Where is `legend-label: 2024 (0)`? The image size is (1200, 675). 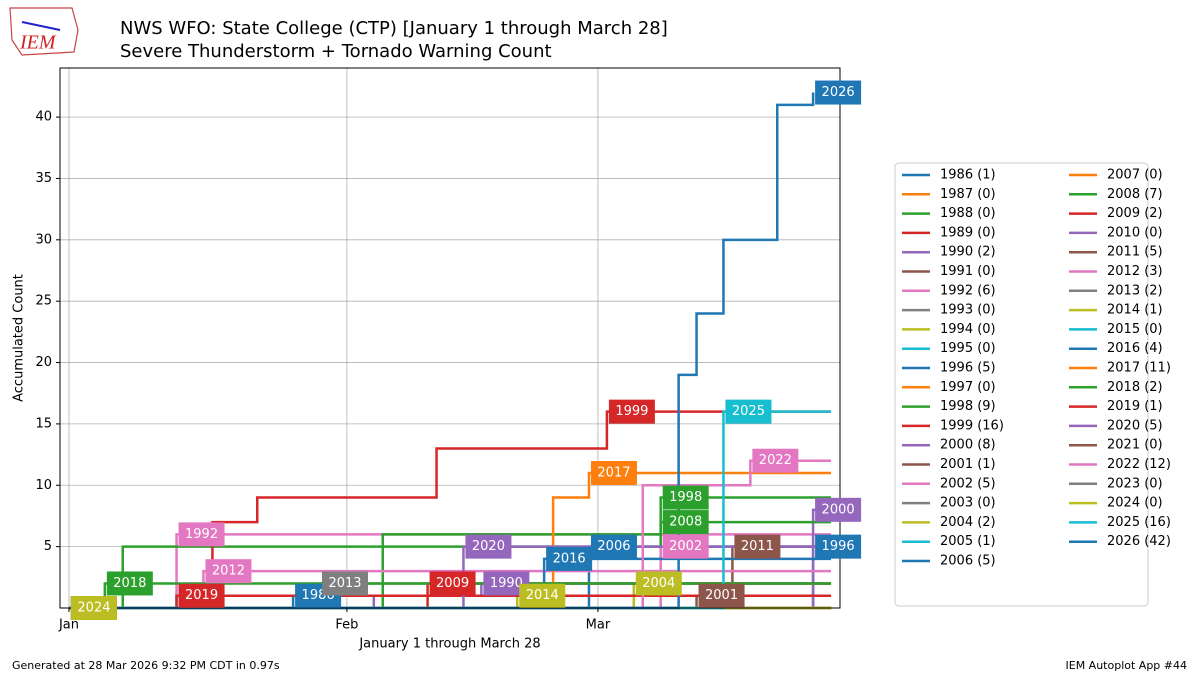 legend-label: 2024 (0) is located at coordinates (1135, 503).